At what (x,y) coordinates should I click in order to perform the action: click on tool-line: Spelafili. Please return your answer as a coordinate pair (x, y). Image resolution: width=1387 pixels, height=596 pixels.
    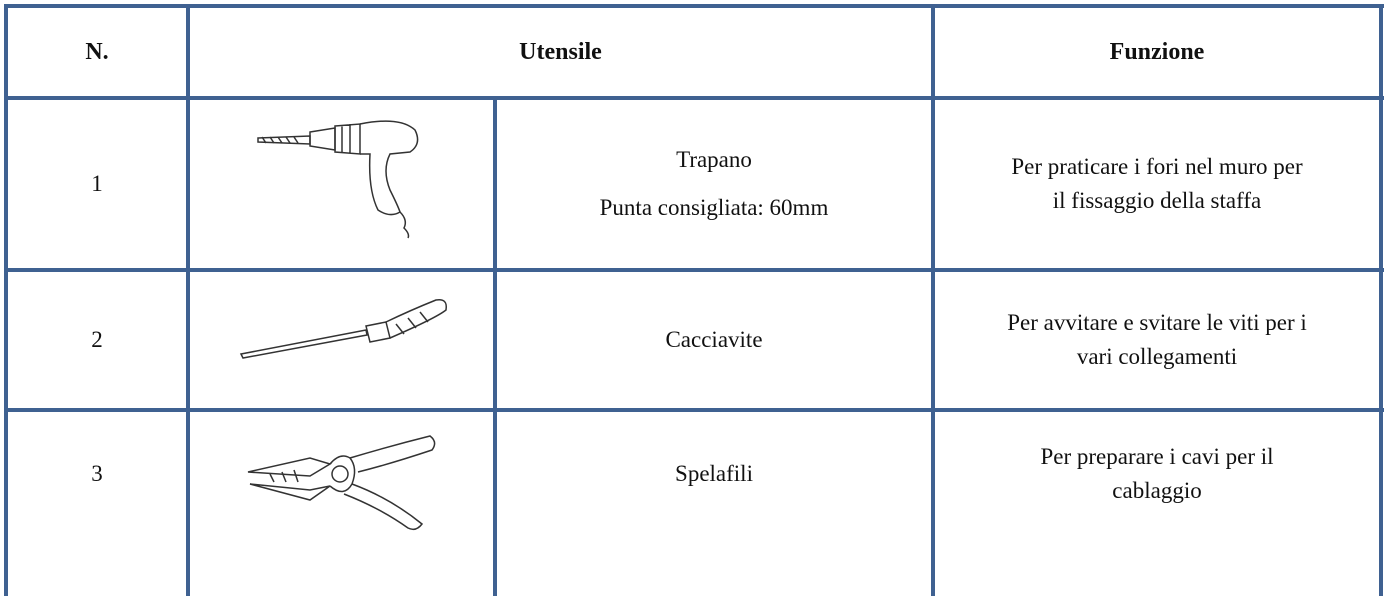
    Looking at the image, I should click on (714, 473).